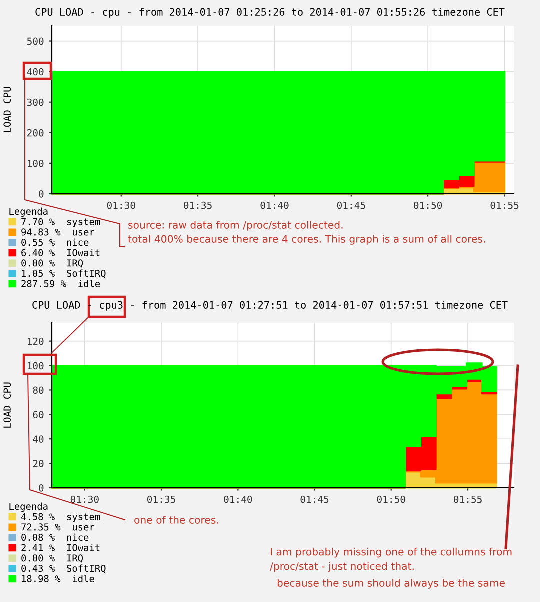 This screenshot has height=602, width=540. I want to click on legend-label: 6.40 % IOwait, so click(61, 252).